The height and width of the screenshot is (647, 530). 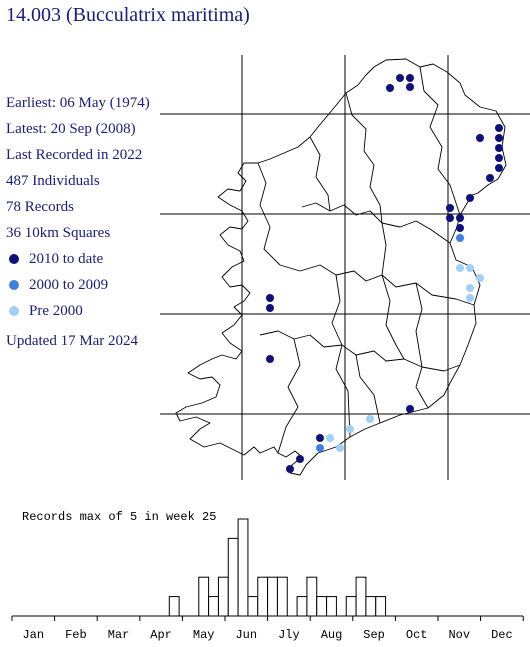 I want to click on legend-label-recent: 2010 to date, so click(x=66, y=259).